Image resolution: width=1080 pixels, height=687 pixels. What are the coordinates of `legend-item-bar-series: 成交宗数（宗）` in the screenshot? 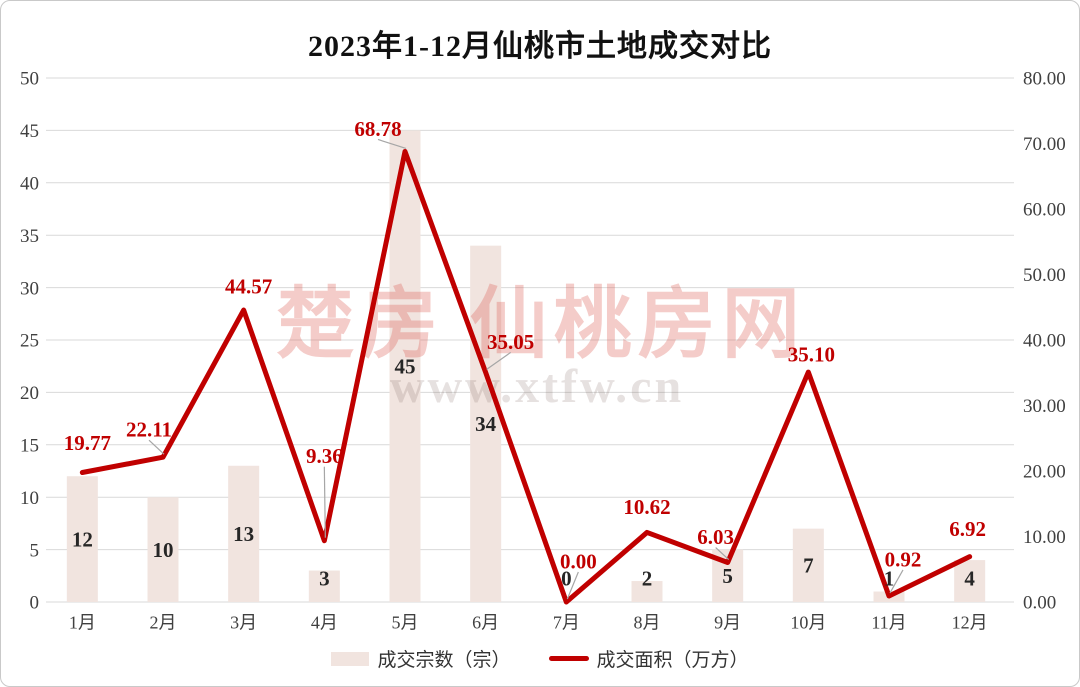 It's located at (421, 658).